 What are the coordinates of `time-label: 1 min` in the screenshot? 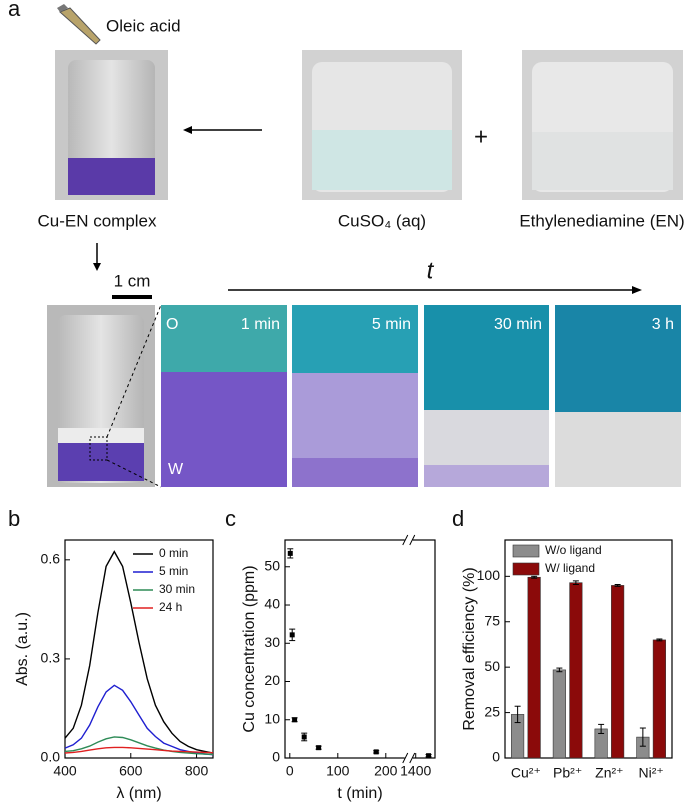 It's located at (260, 324).